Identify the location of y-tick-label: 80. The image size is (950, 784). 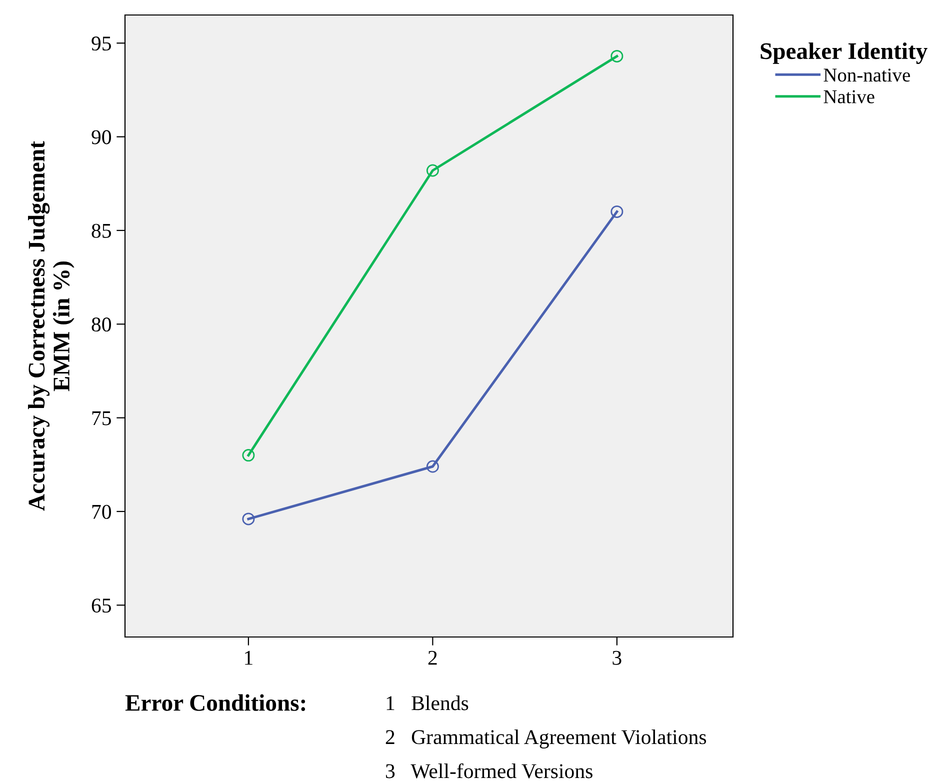
(102, 325).